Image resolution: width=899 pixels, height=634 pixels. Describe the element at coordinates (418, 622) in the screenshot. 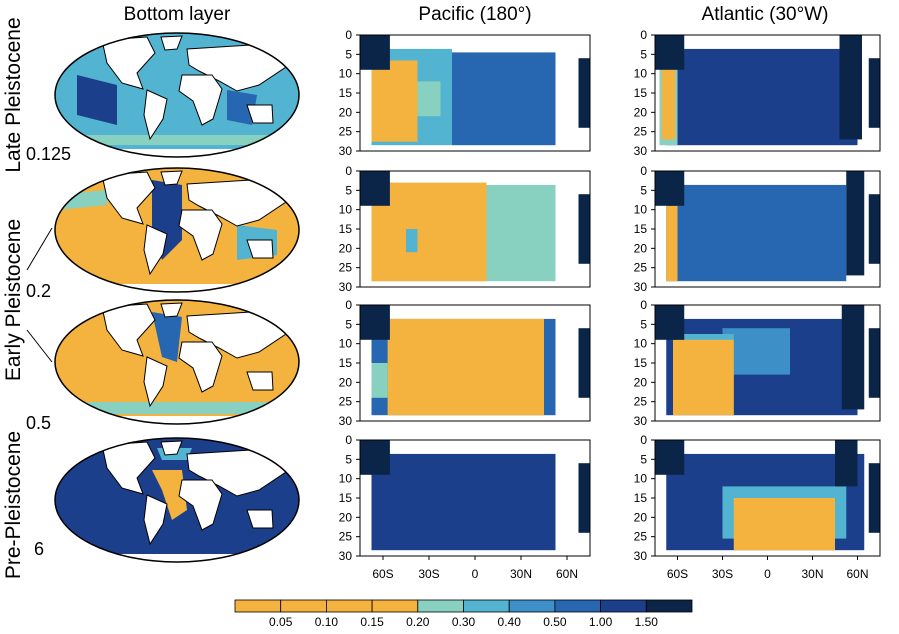

I see `colorbar-label: 0.20` at that location.